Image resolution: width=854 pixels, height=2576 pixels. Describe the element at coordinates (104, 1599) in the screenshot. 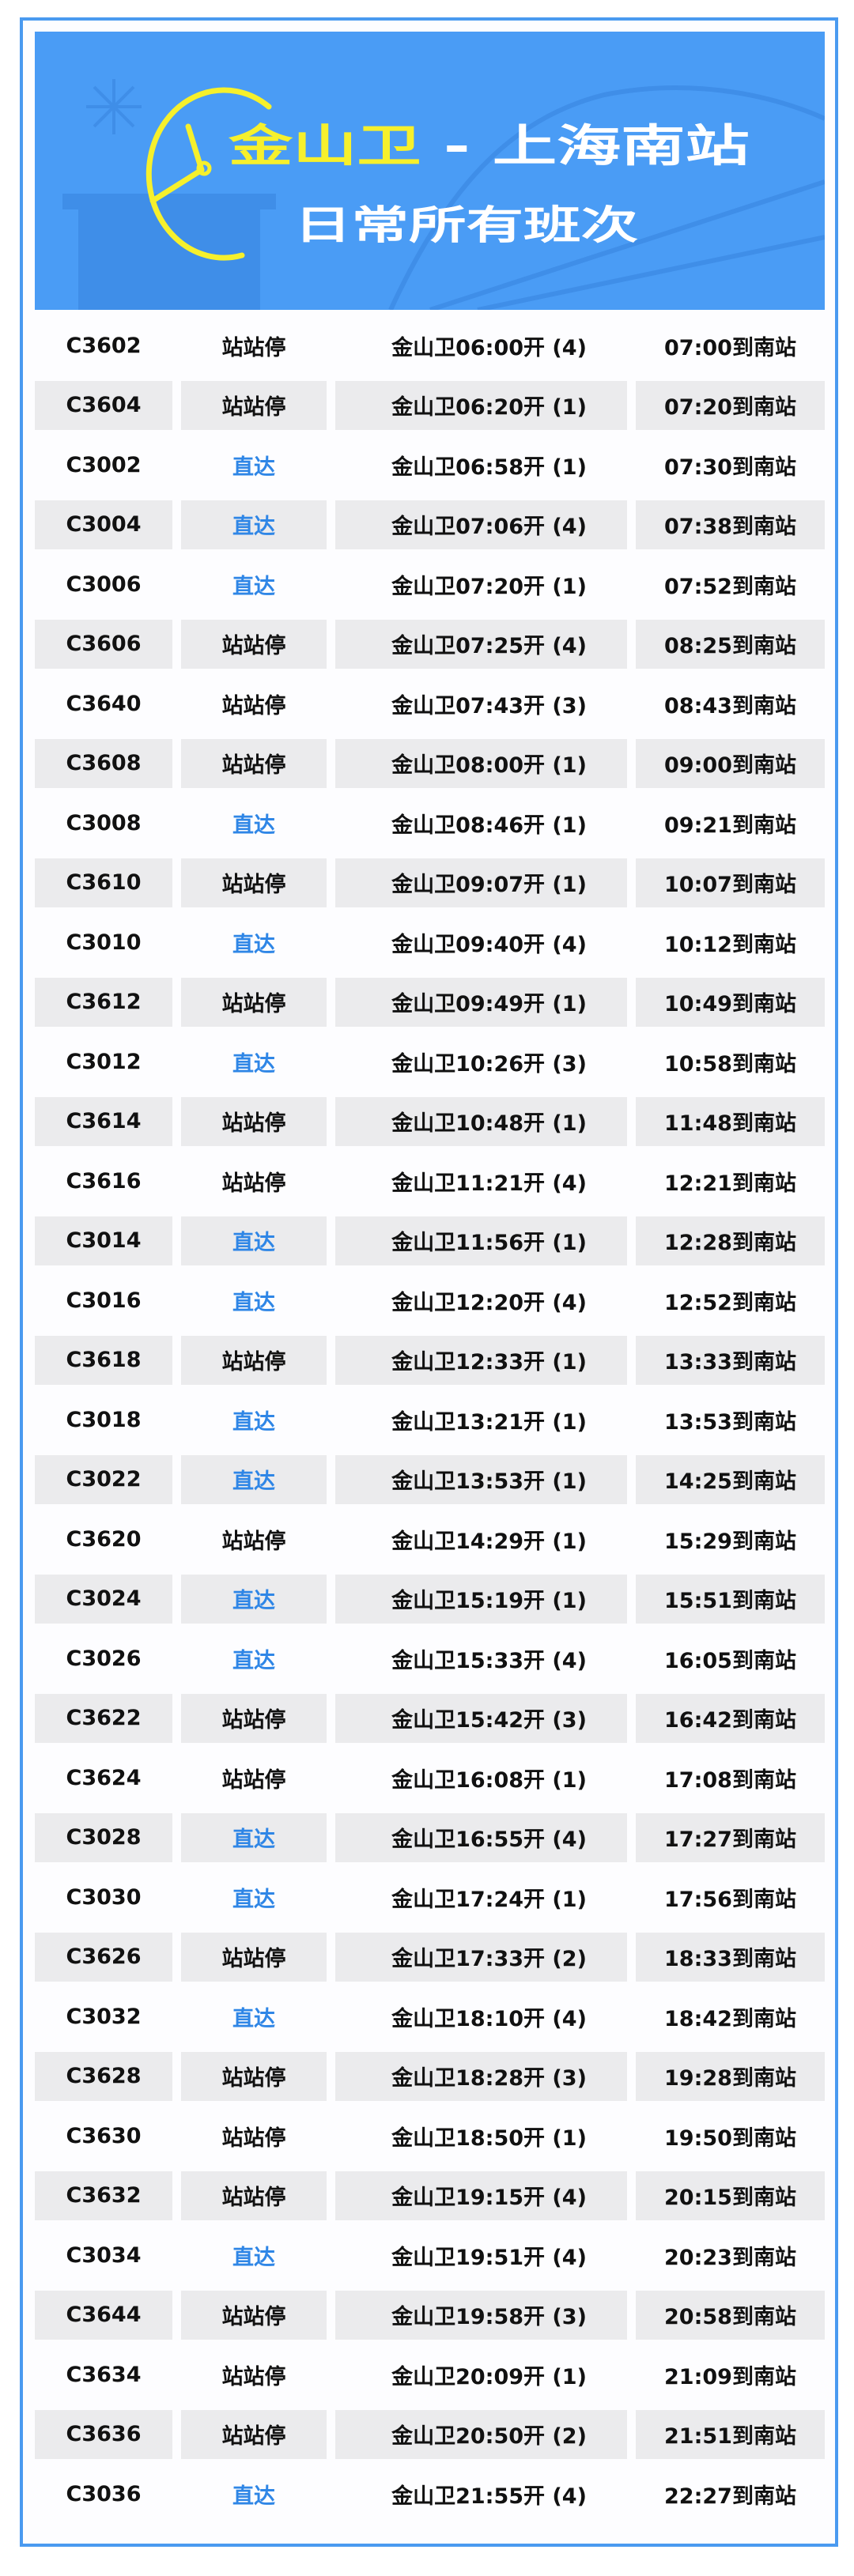

I see `train-number: C3024` at that location.